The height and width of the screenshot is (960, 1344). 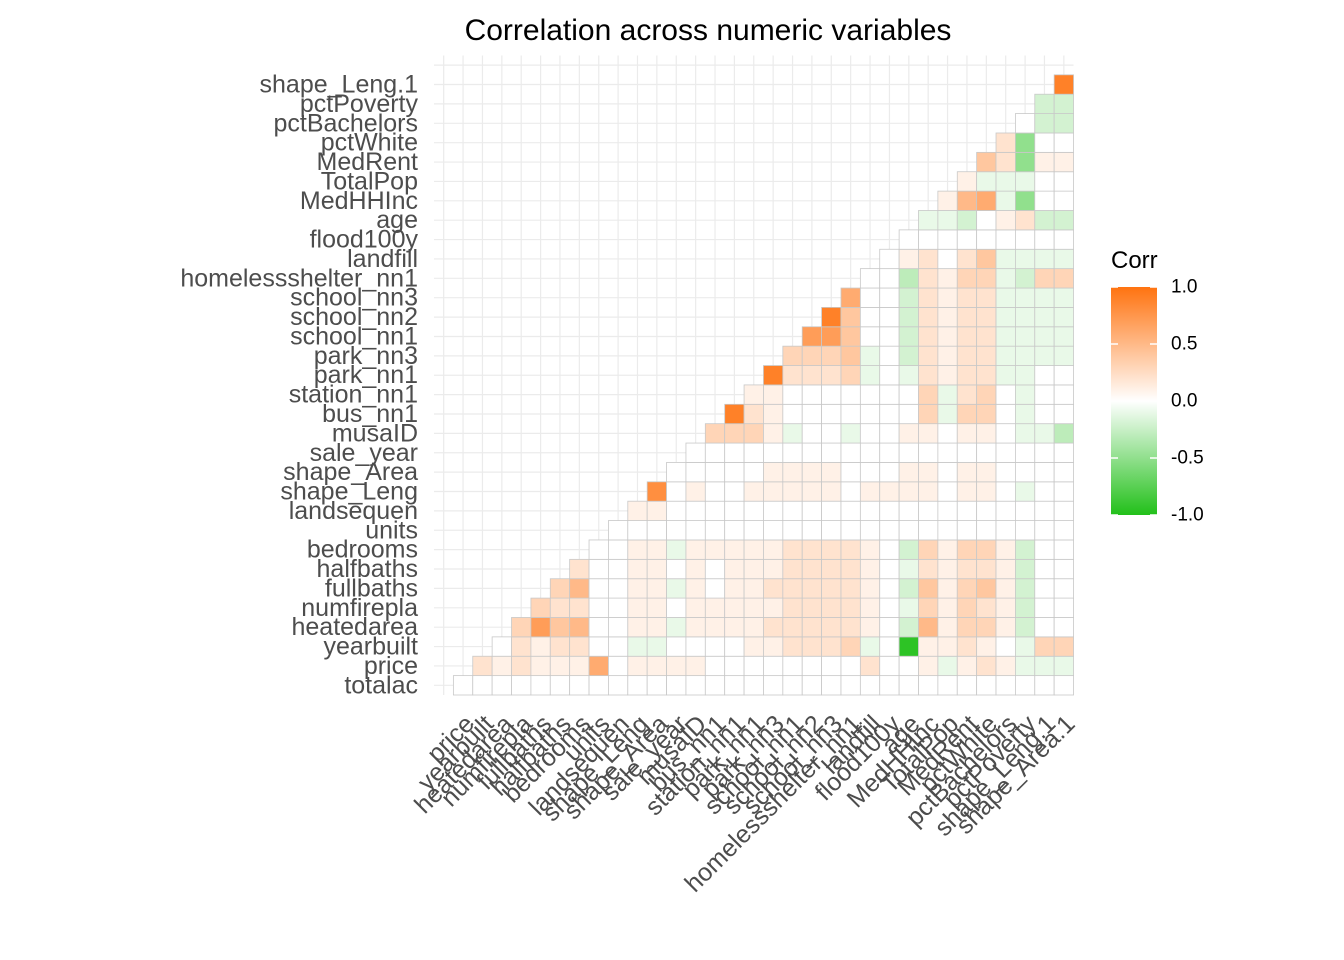 What do you see at coordinates (375, 433) in the screenshot?
I see `y-tick-label: musaID` at bounding box center [375, 433].